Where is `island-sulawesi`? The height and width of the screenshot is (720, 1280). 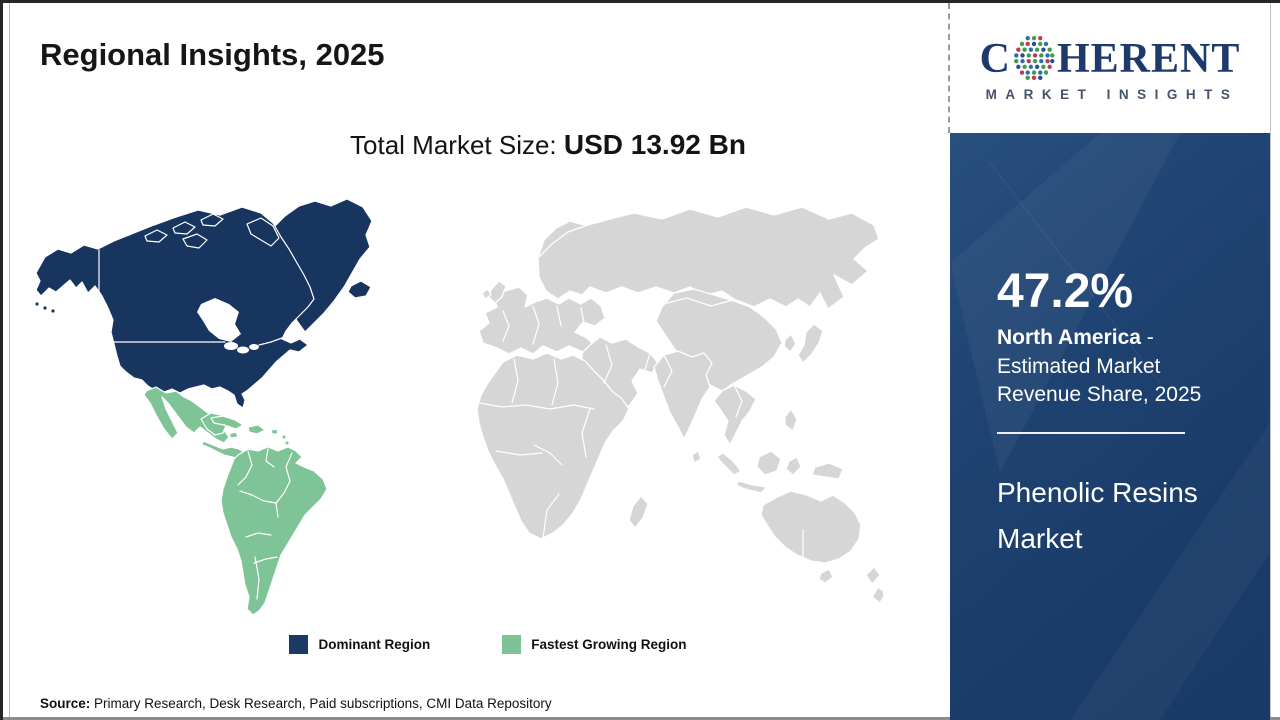 island-sulawesi is located at coordinates (793, 466).